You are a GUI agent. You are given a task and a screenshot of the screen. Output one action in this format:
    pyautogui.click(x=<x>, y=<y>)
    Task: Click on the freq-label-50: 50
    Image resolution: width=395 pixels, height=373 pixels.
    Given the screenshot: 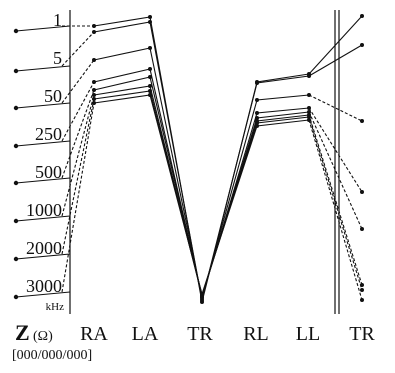 What is the action you would take?
    pyautogui.click(x=53, y=96)
    